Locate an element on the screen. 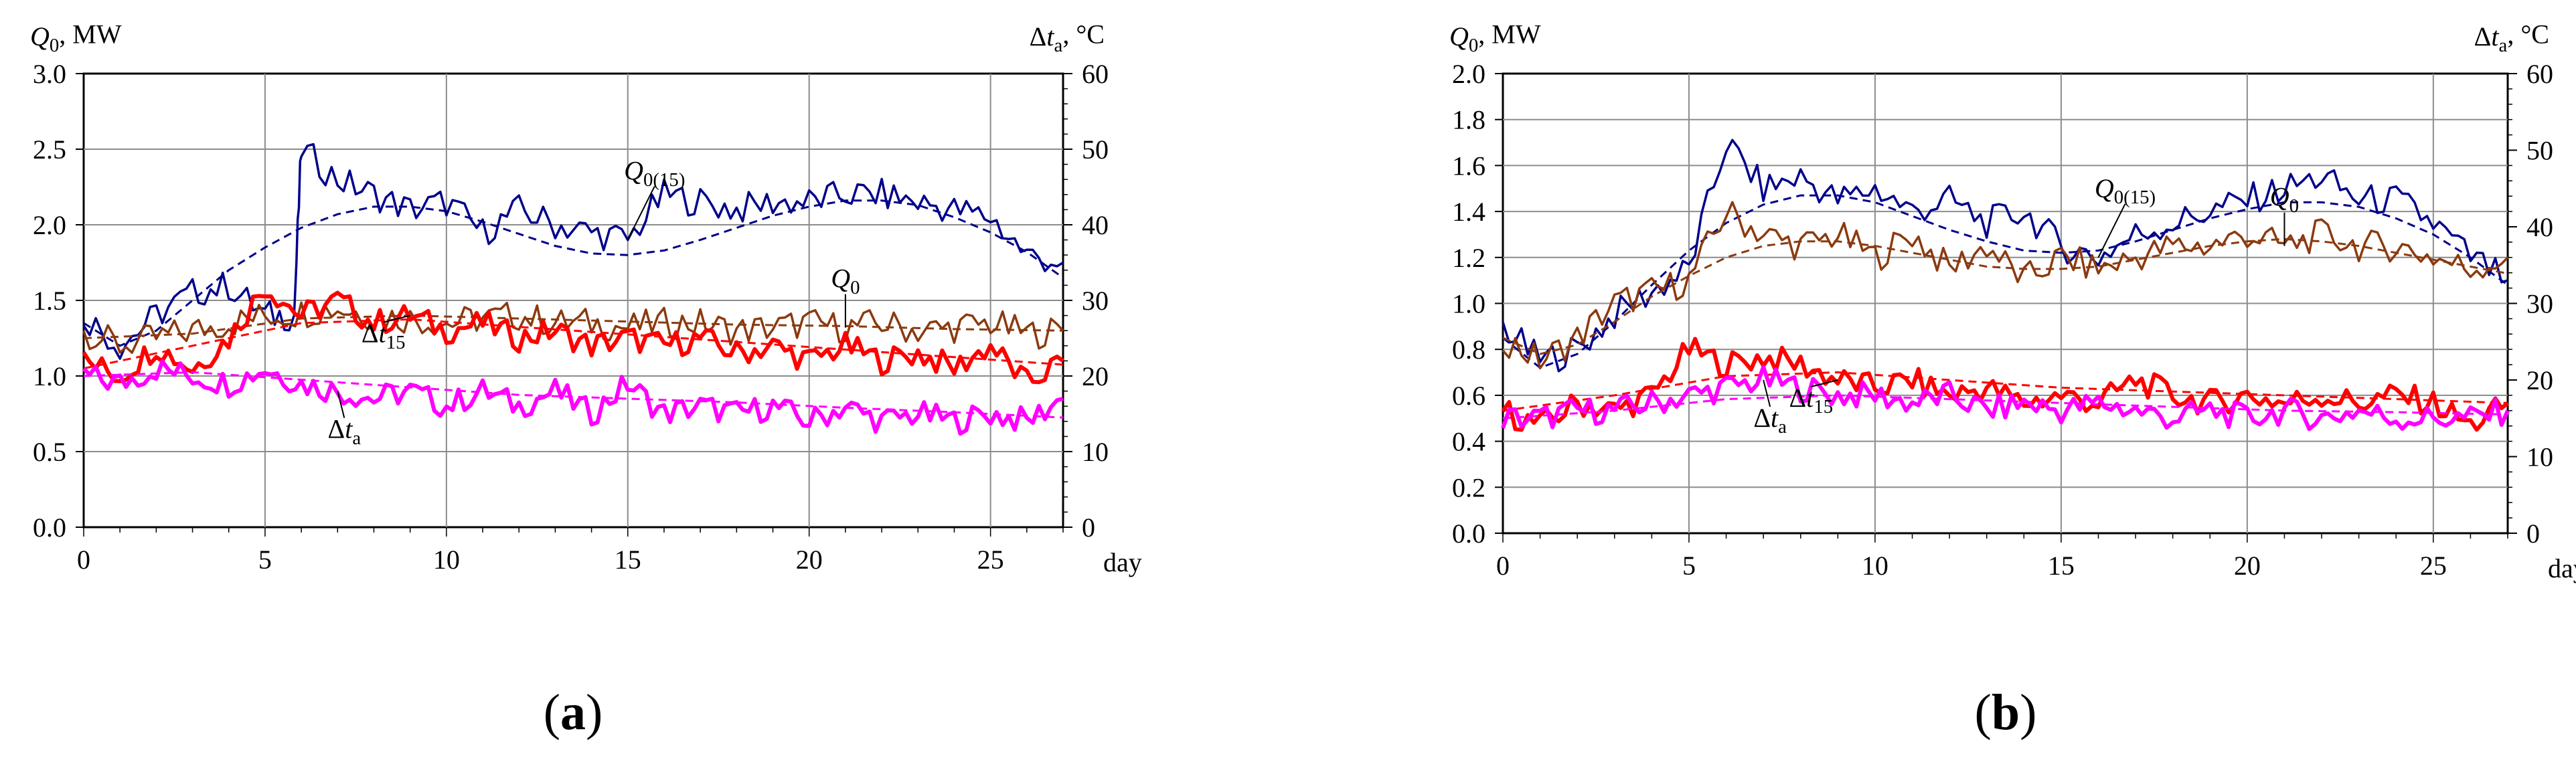  panel-label: (a) is located at coordinates (574, 712).